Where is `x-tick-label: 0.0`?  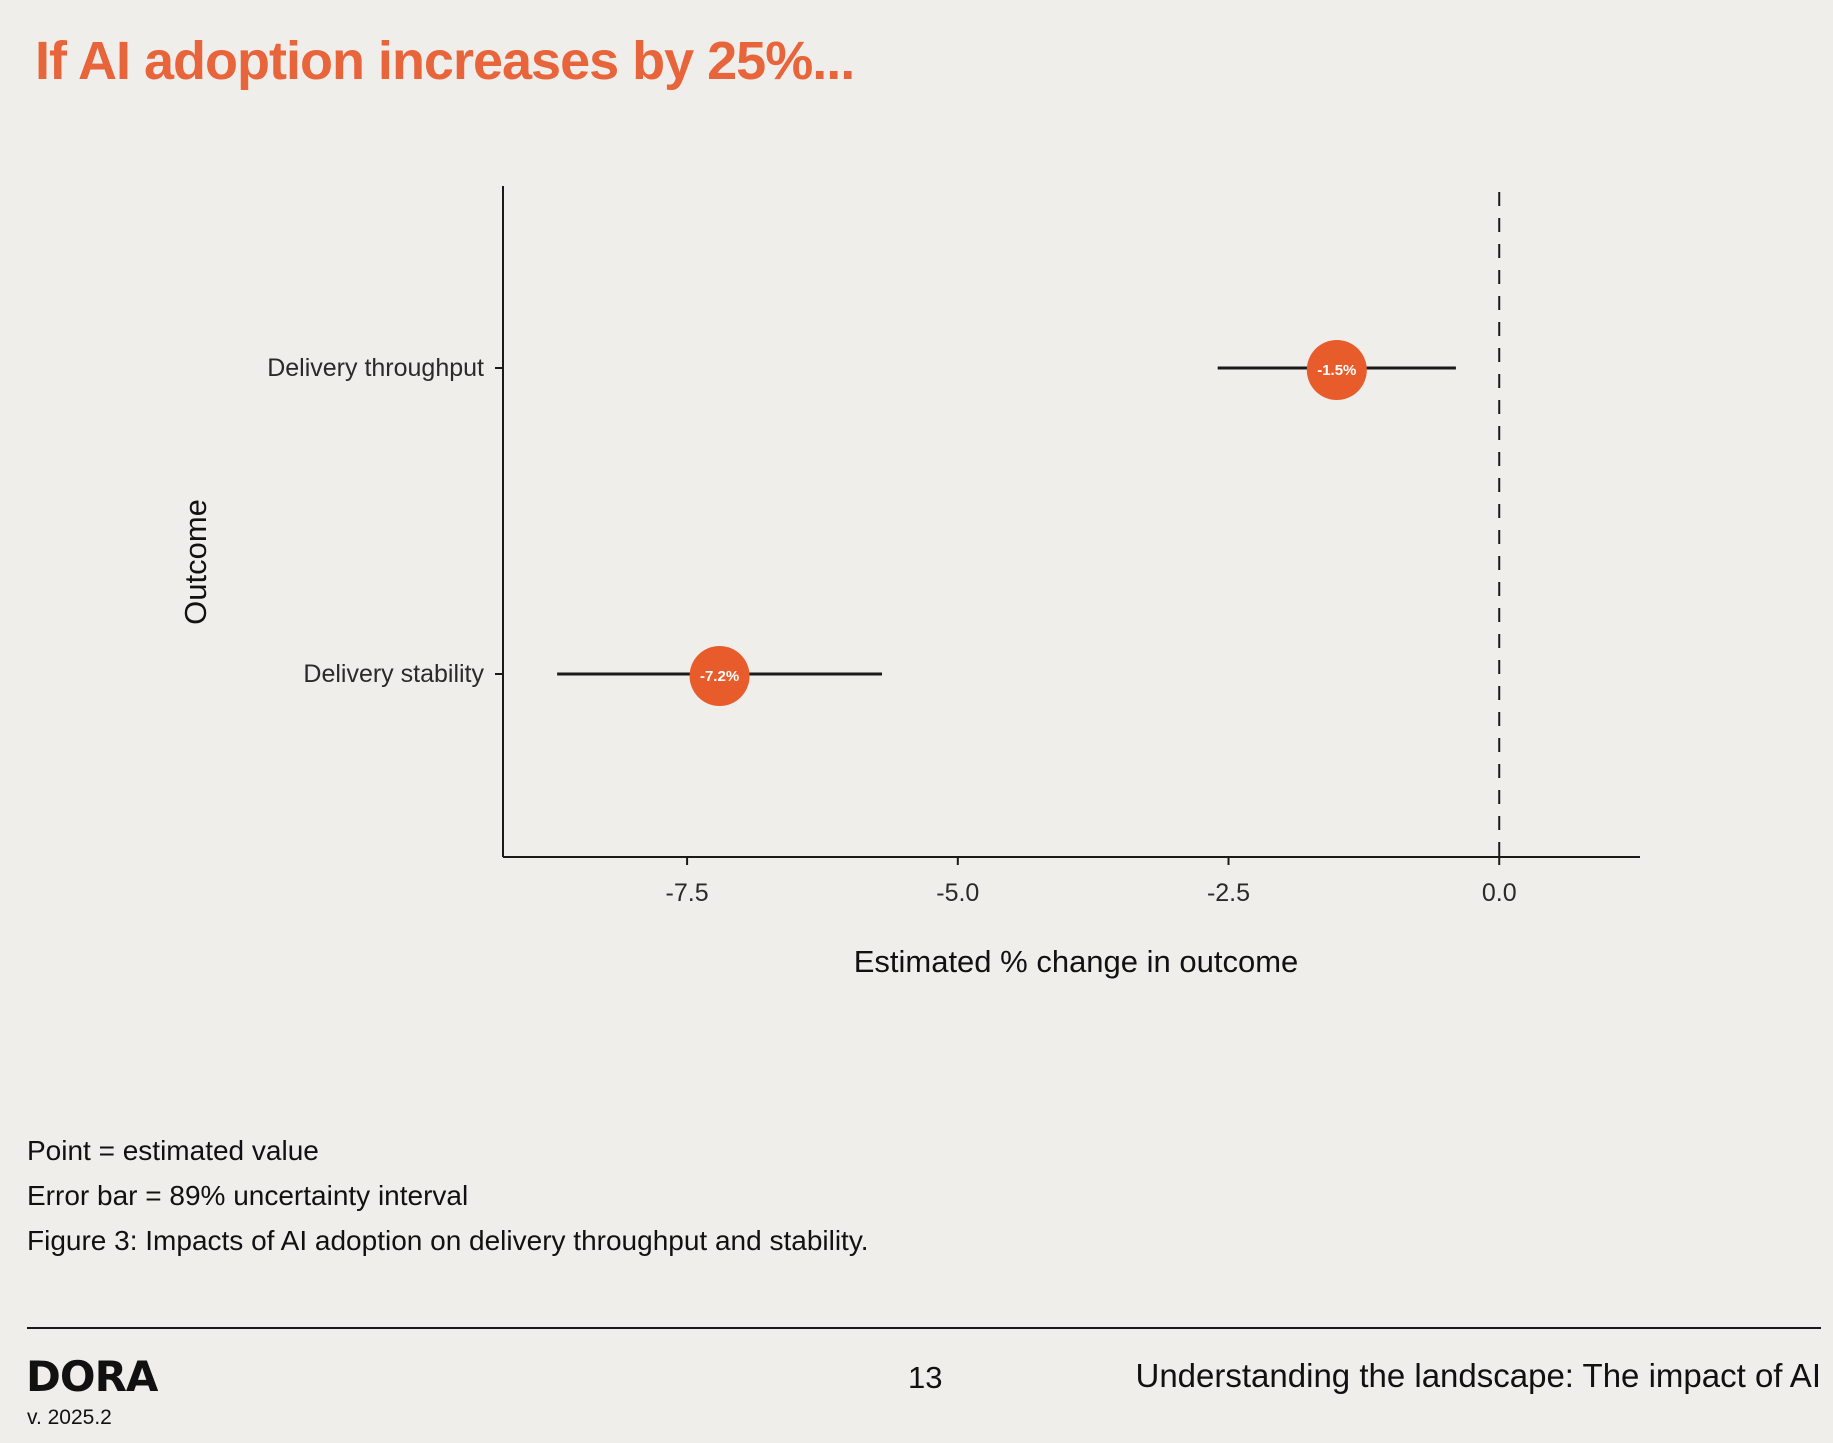
x-tick-label: 0.0 is located at coordinates (1499, 893).